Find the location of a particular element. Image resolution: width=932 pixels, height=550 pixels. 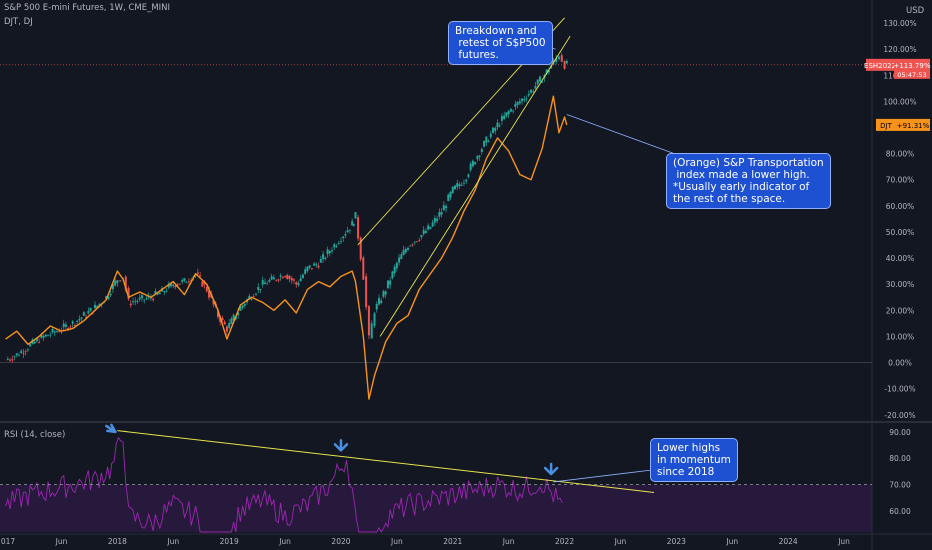

y-tick-label: 20.00% is located at coordinates (900, 310).